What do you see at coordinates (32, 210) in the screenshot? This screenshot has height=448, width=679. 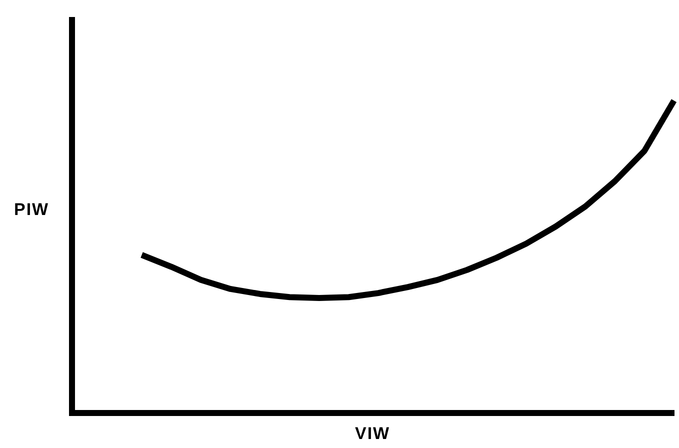 I see `y-axis-title: PIW` at bounding box center [32, 210].